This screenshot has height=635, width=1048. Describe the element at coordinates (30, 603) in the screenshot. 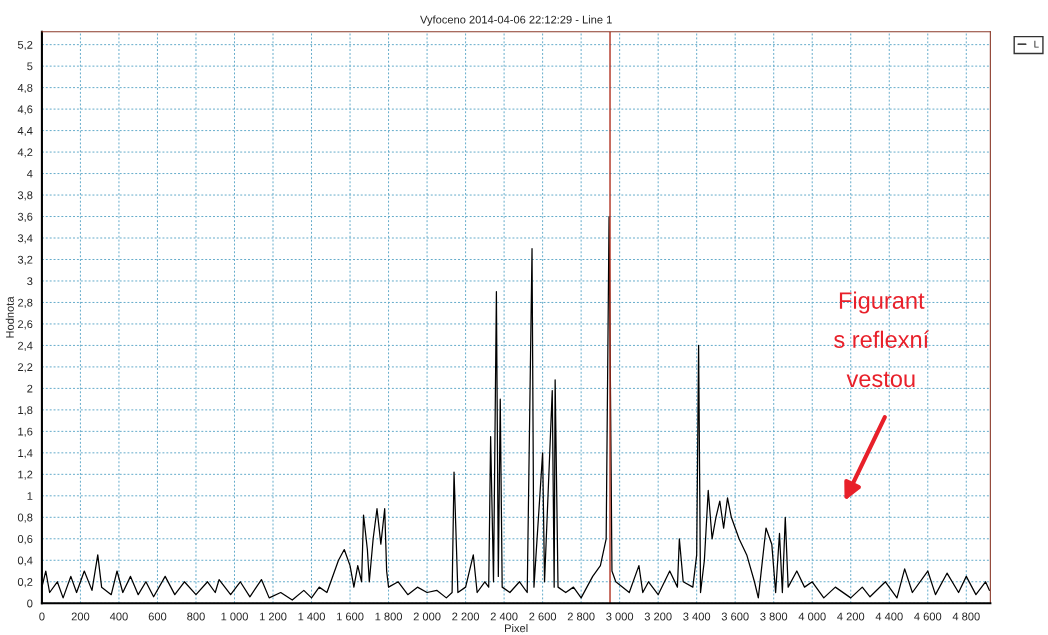

I see `y-tick-label: 0` at that location.